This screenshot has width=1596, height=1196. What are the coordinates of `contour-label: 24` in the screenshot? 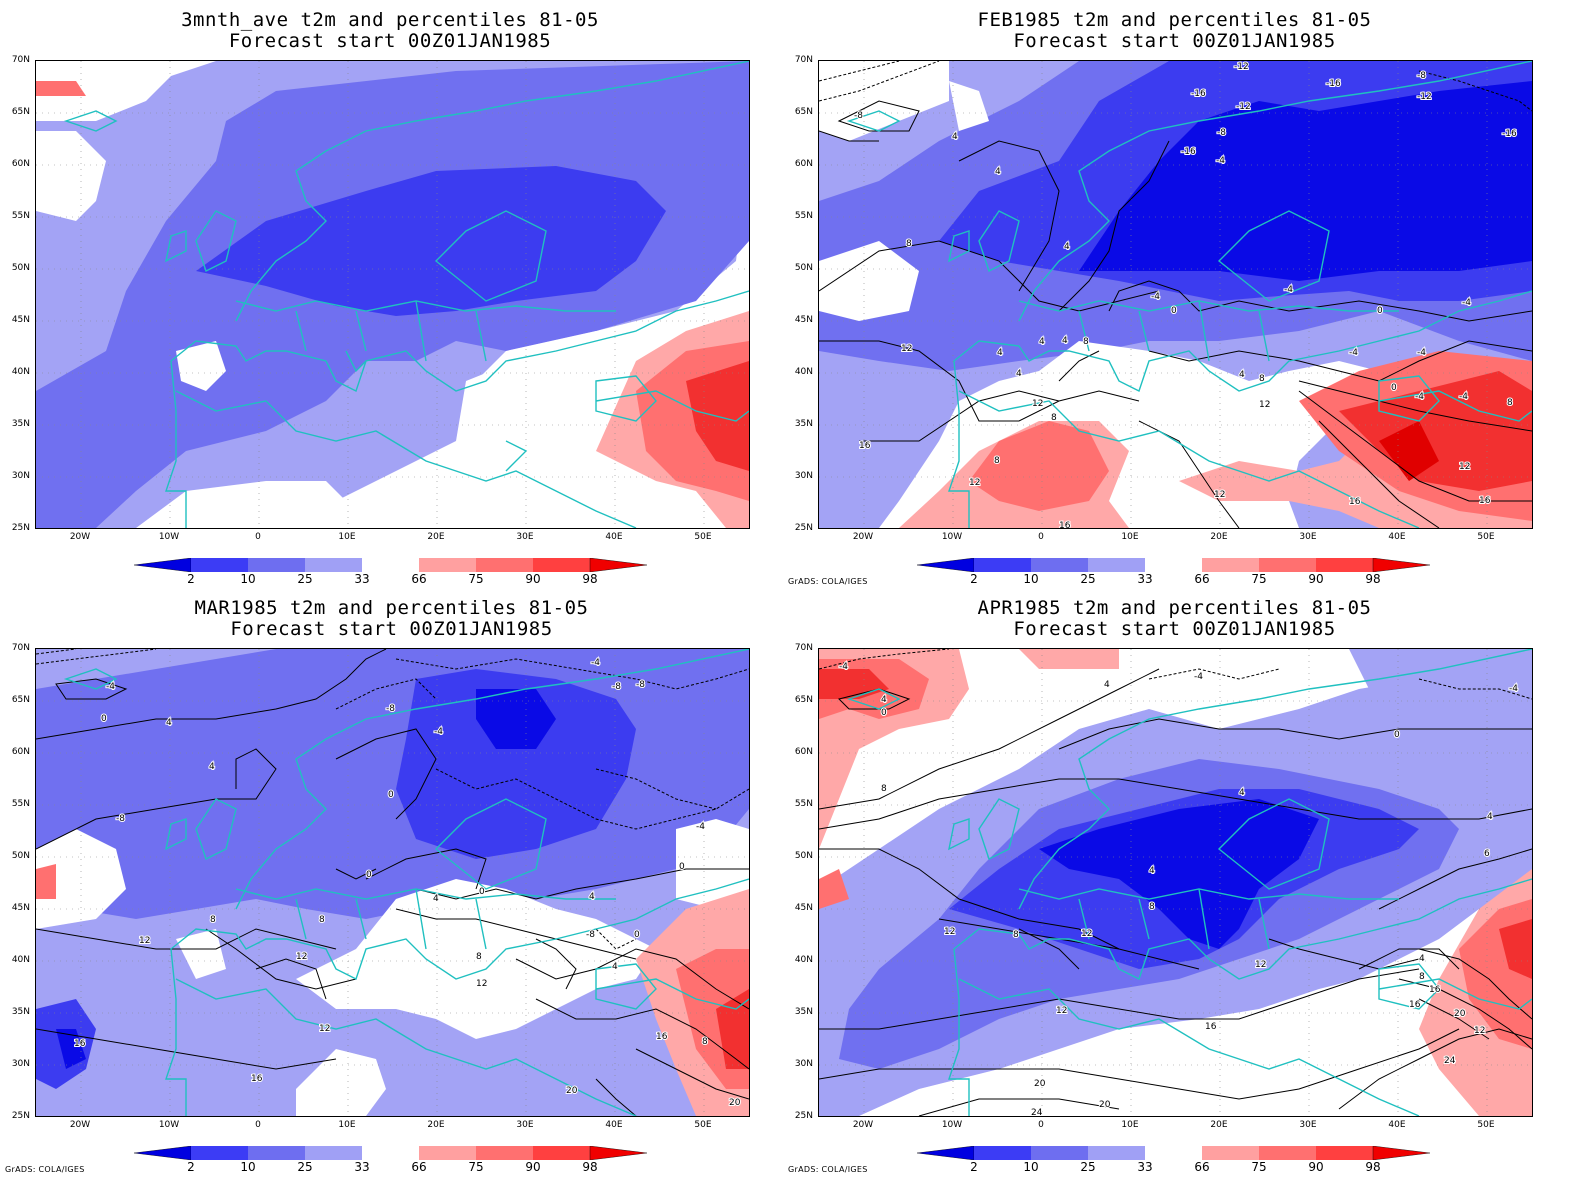 It's located at (1450, 1061).